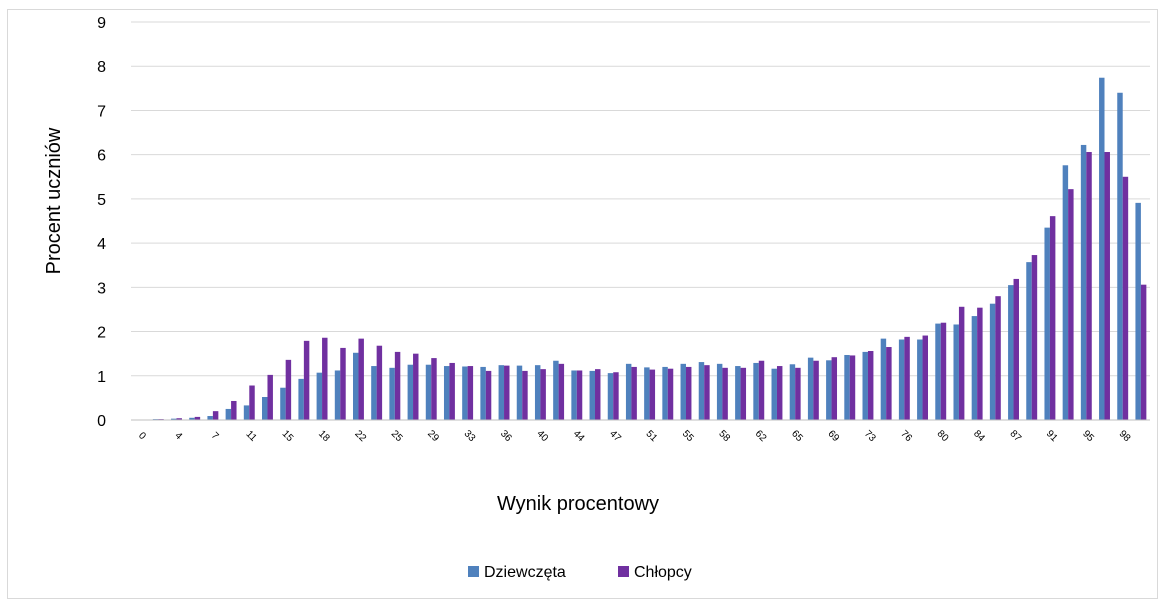 The width and height of the screenshot is (1167, 599). I want to click on legend-label: Chłopcy, so click(663, 572).